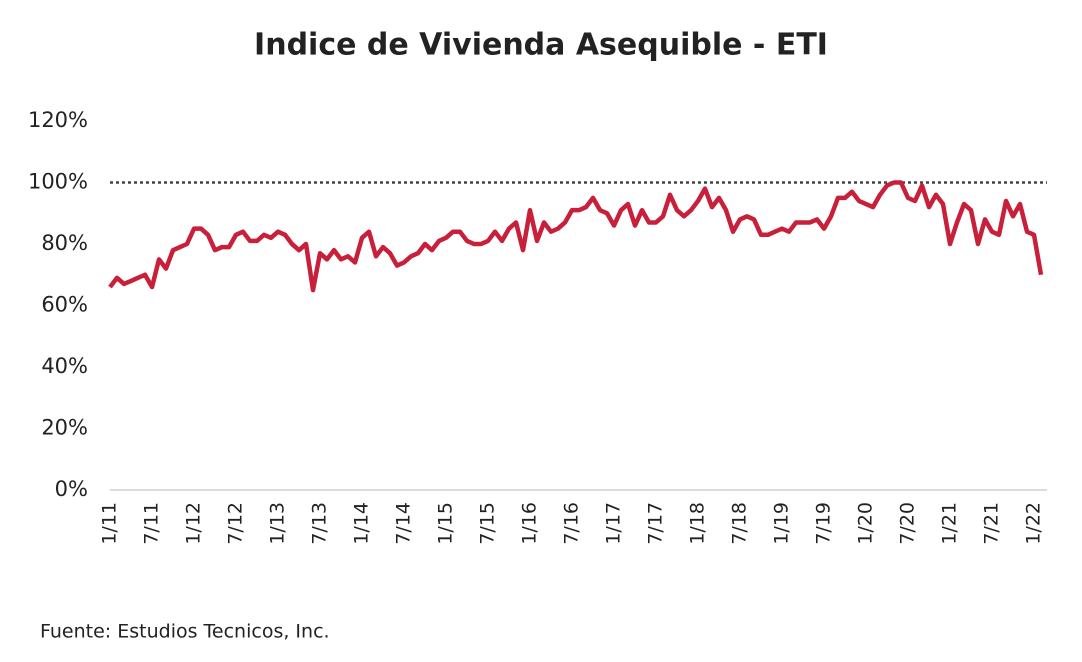 This screenshot has height=662, width=1082. What do you see at coordinates (576, 236) in the screenshot?
I see `data-line` at bounding box center [576, 236].